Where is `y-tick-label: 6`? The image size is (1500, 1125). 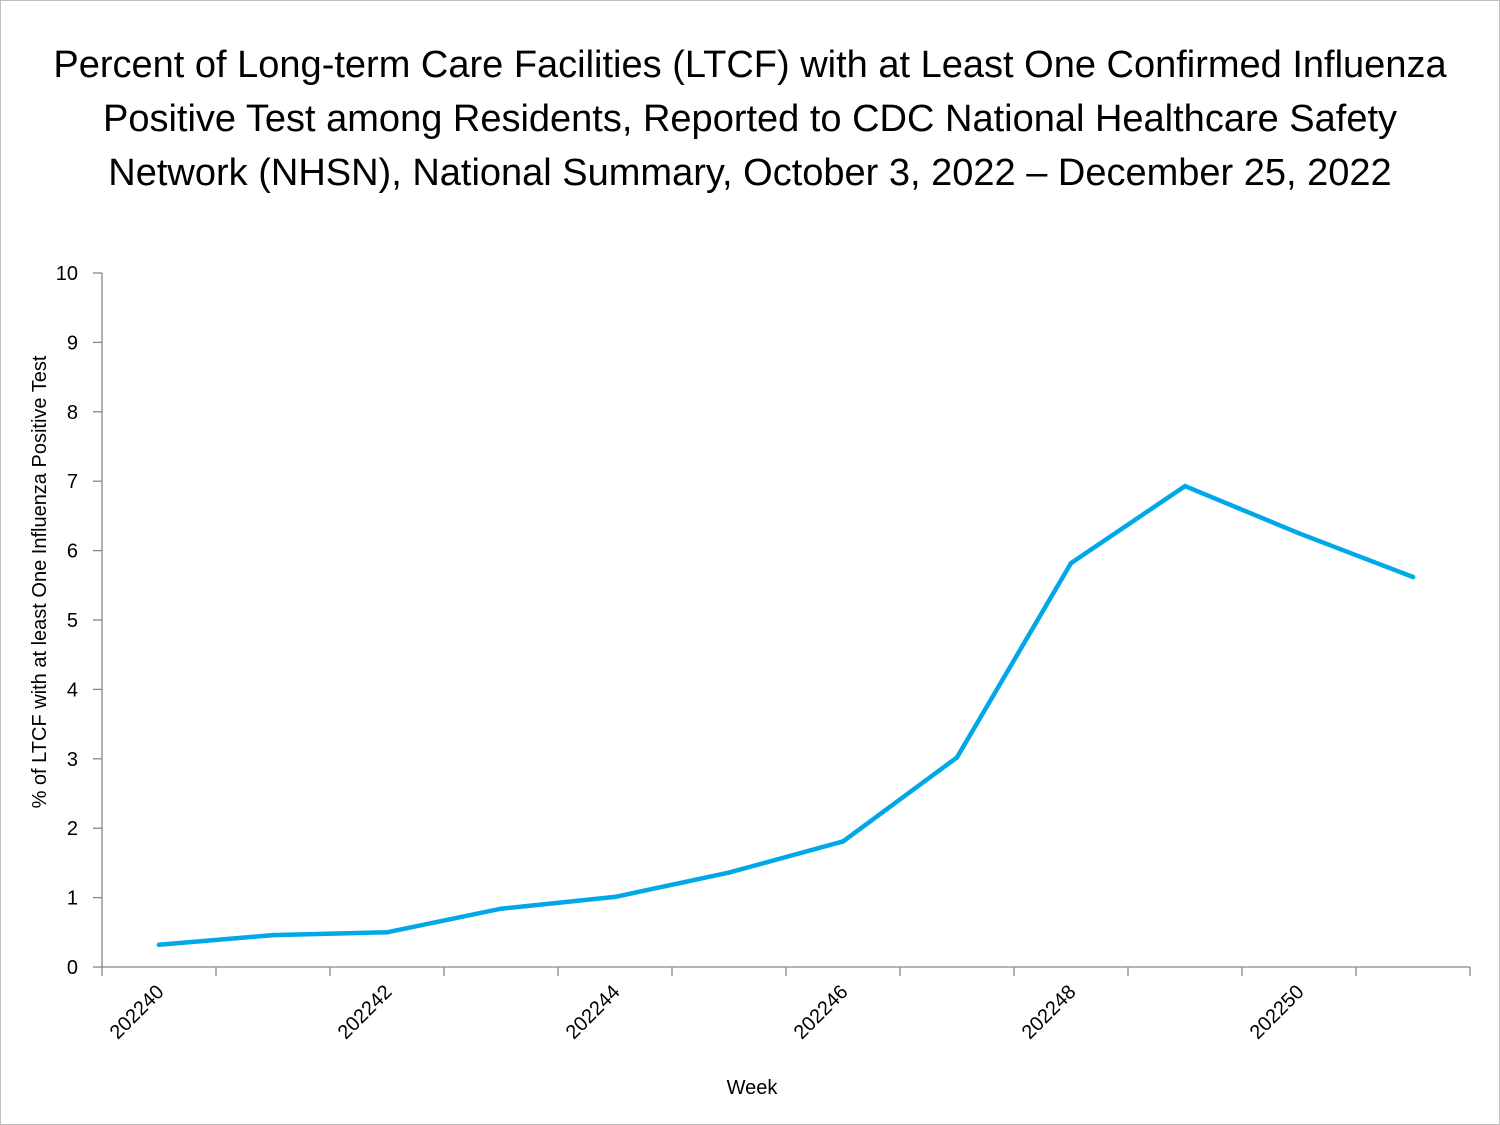 y-tick-label: 6 is located at coordinates (72, 552).